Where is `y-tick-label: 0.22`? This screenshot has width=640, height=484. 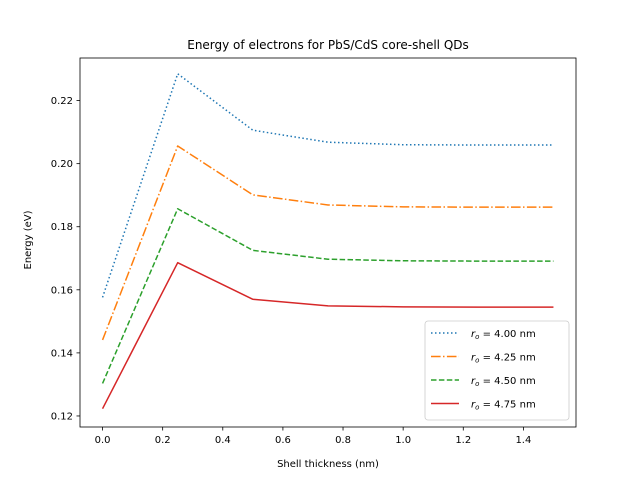 y-tick-label: 0.22 is located at coordinates (62, 101).